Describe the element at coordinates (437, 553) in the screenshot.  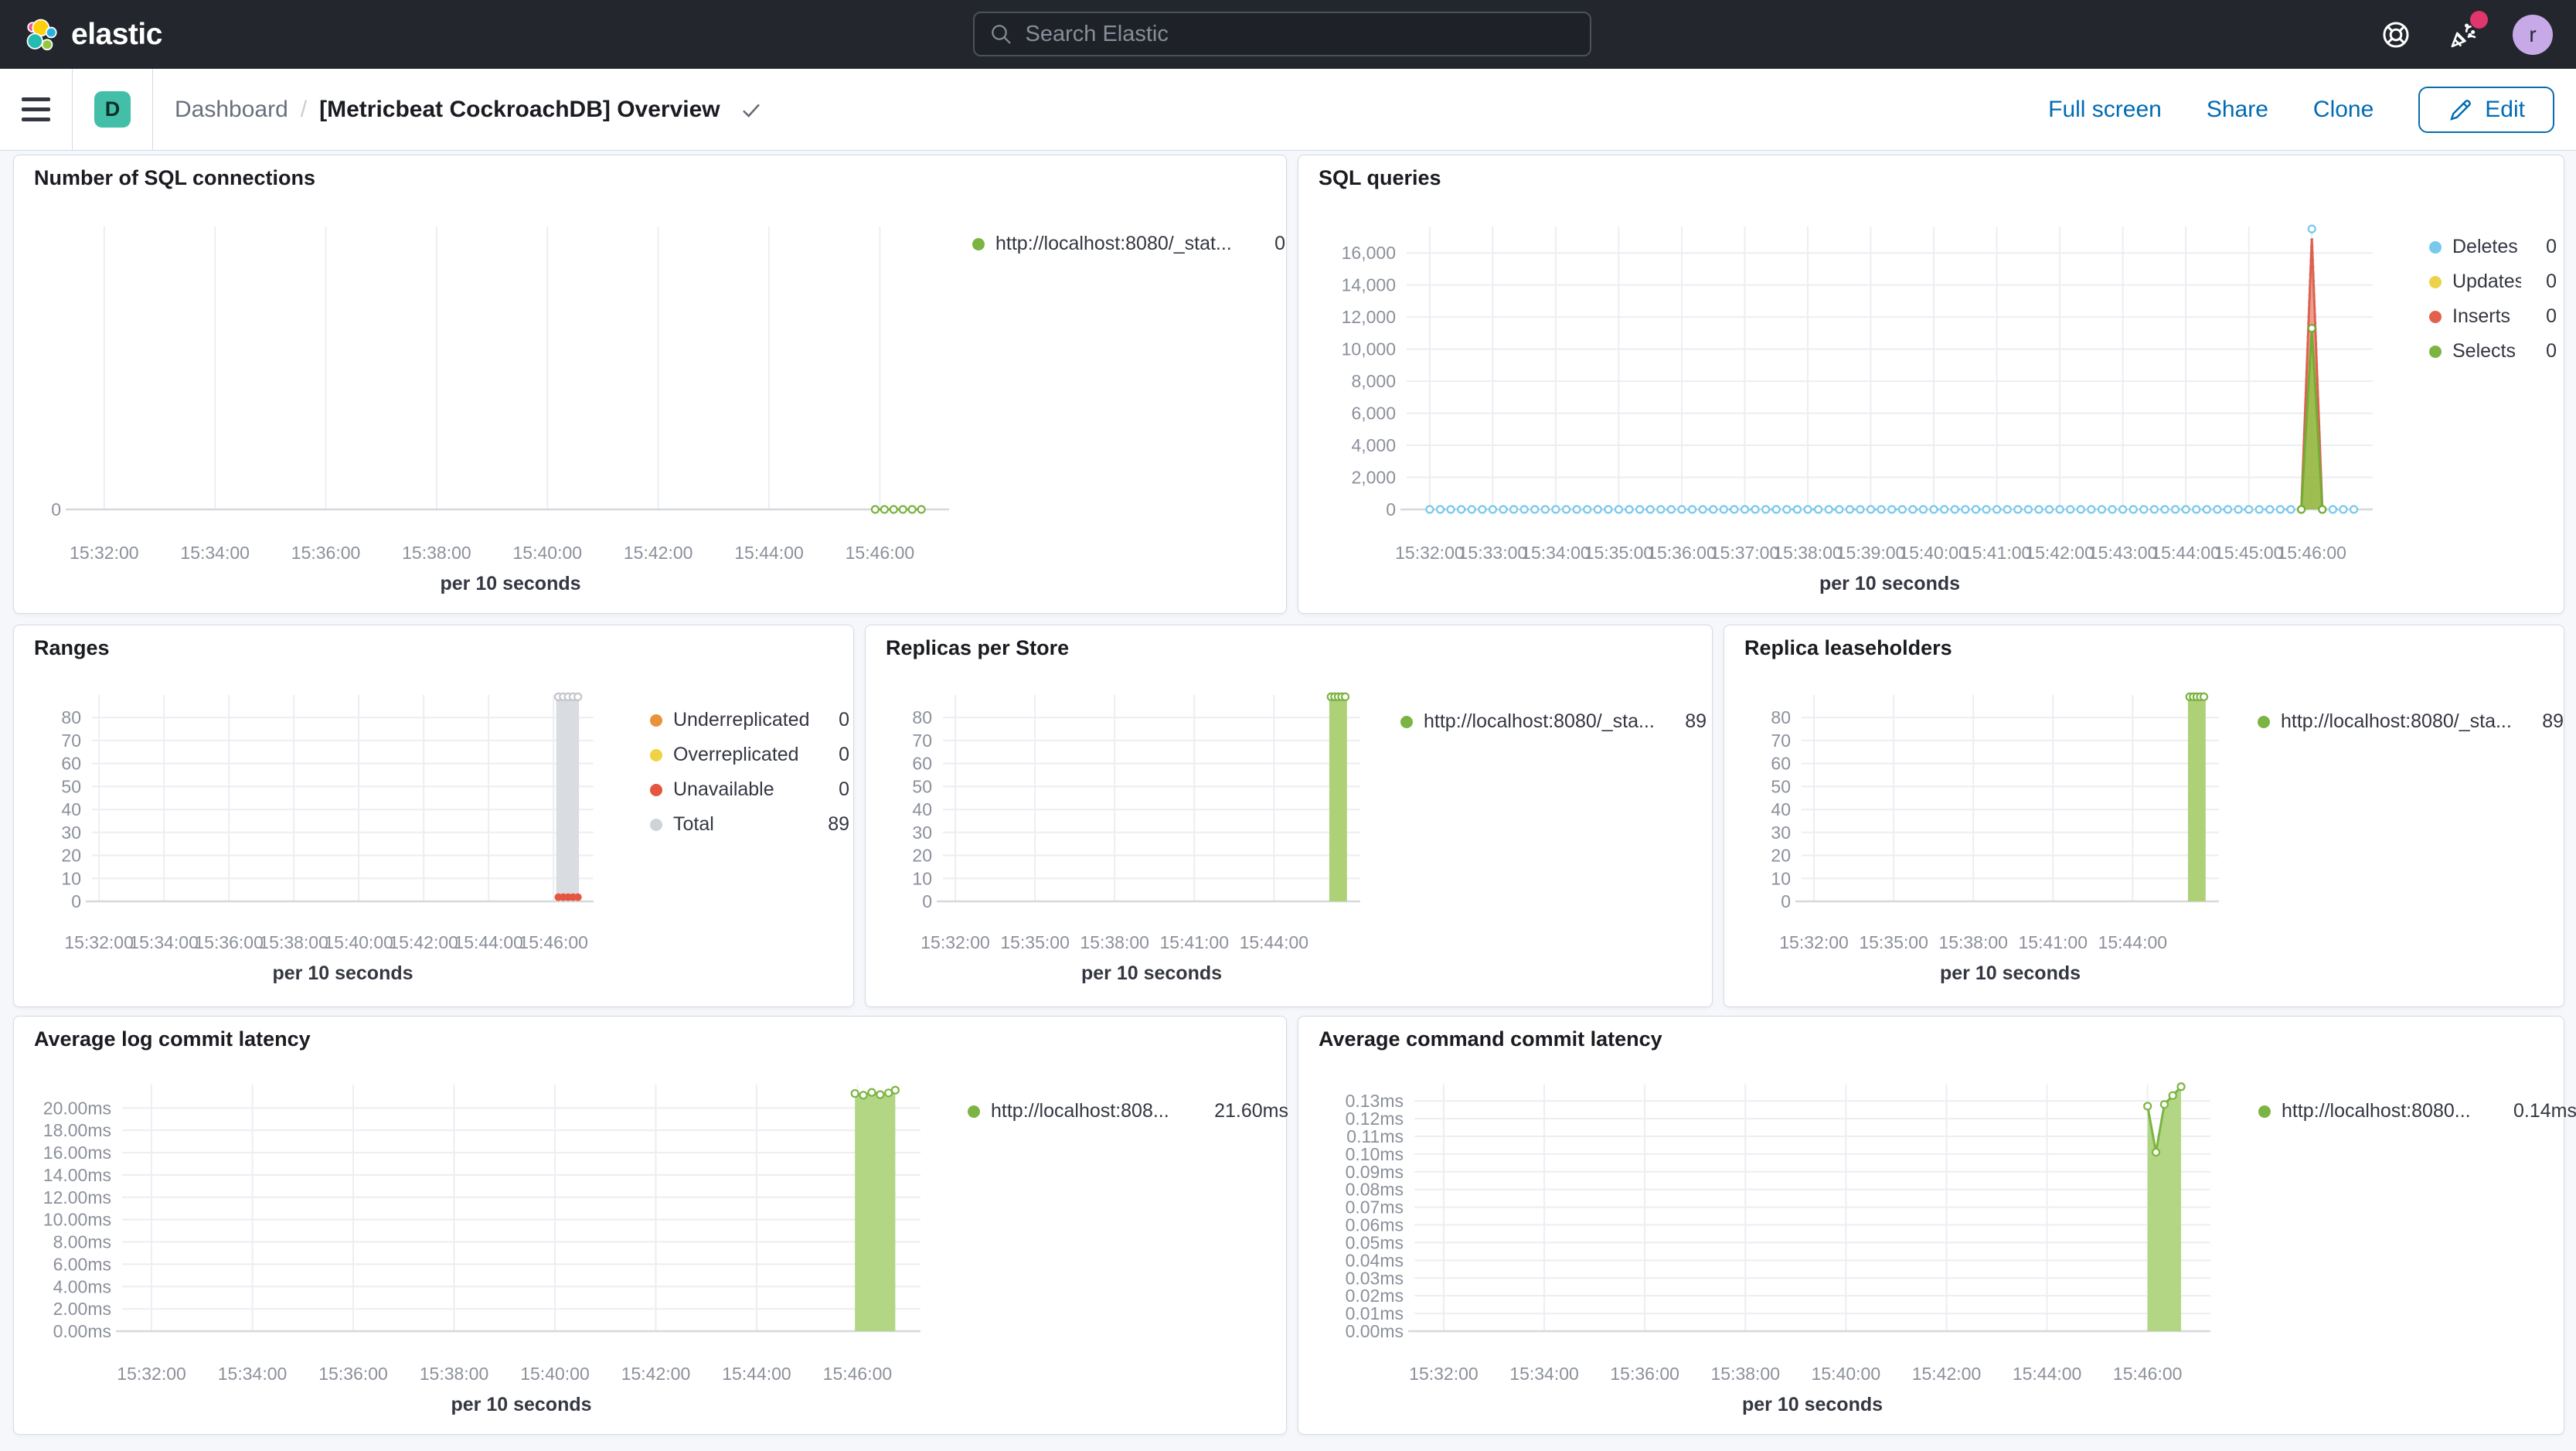
I see `x-tick-label: 15:38:00` at that location.